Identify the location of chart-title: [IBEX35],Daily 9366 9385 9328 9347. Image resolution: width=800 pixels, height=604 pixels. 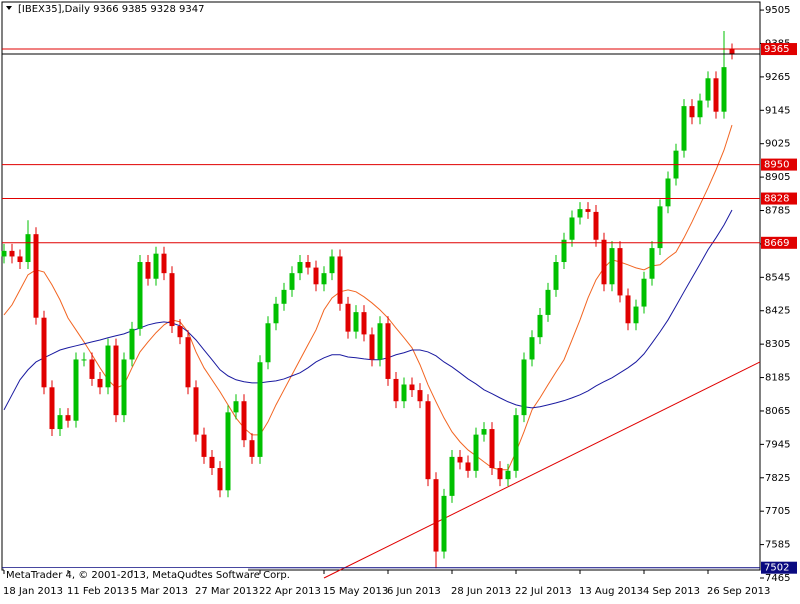
(111, 9).